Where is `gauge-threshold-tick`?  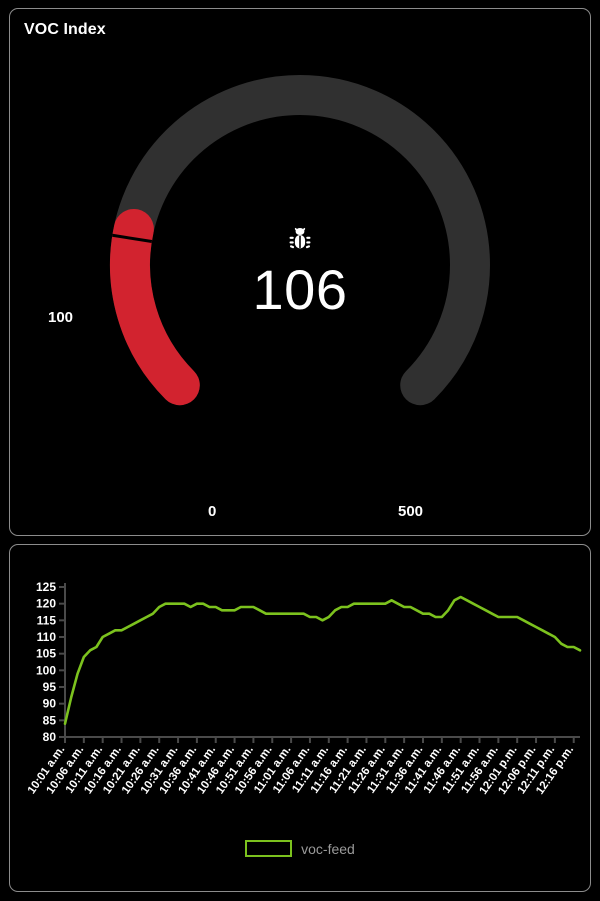
gauge-threshold-tick is located at coordinates (132, 238).